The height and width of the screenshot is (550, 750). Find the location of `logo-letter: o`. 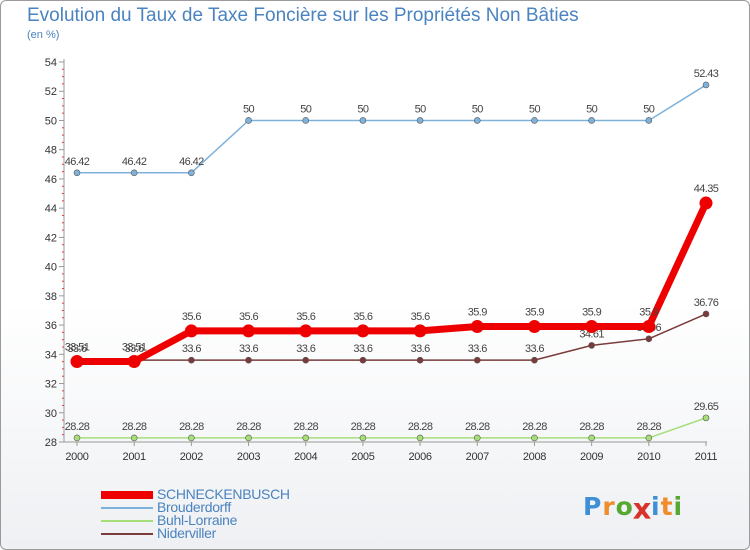

logo-letter: o is located at coordinates (624, 506).